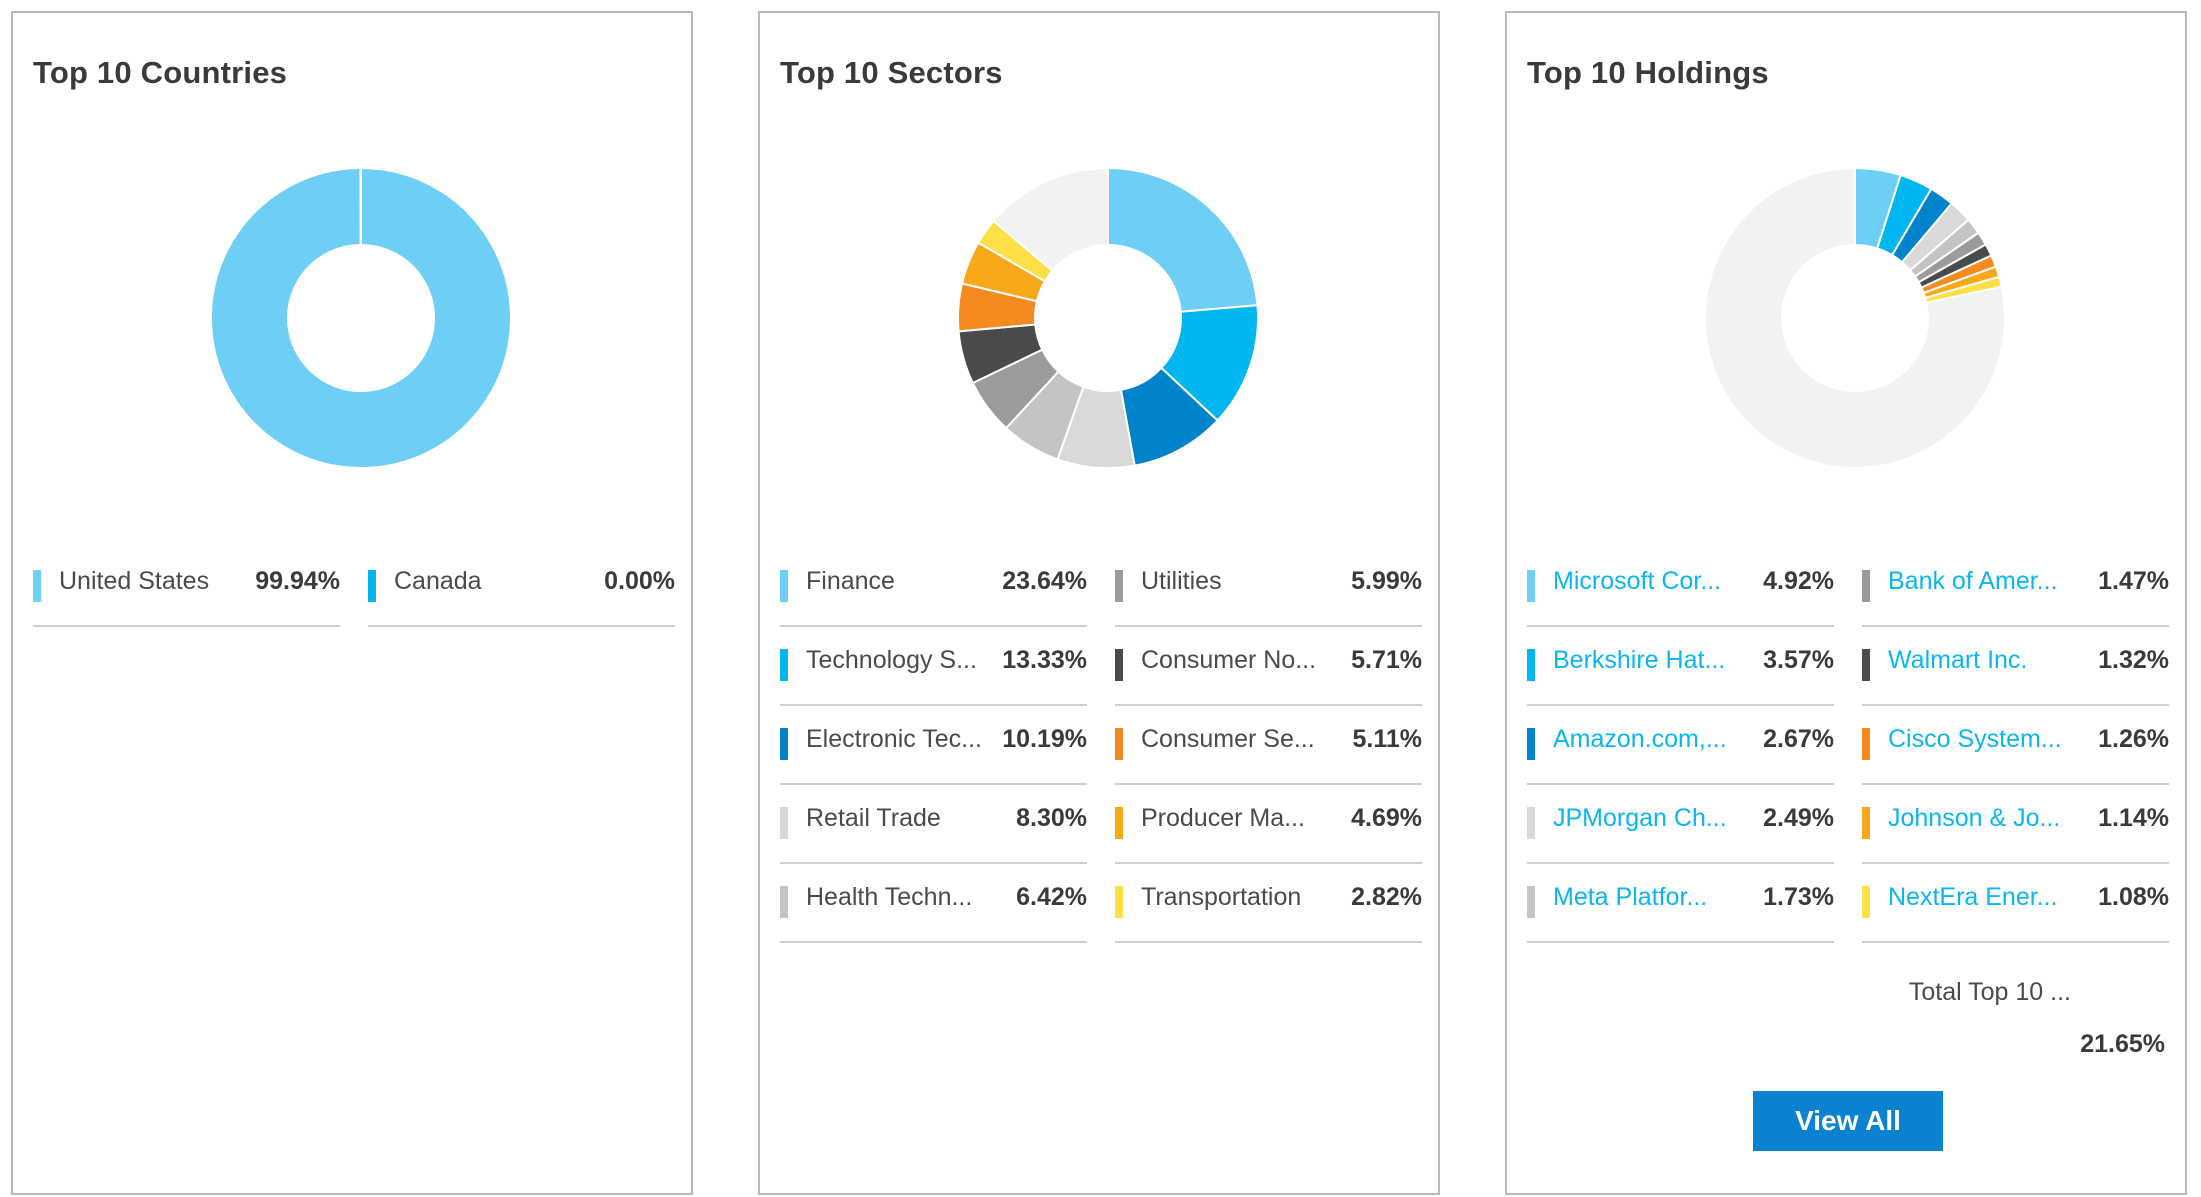 The width and height of the screenshot is (2201, 1197). I want to click on legend-item: Producer Ma... 4.69%, so click(1268, 825).